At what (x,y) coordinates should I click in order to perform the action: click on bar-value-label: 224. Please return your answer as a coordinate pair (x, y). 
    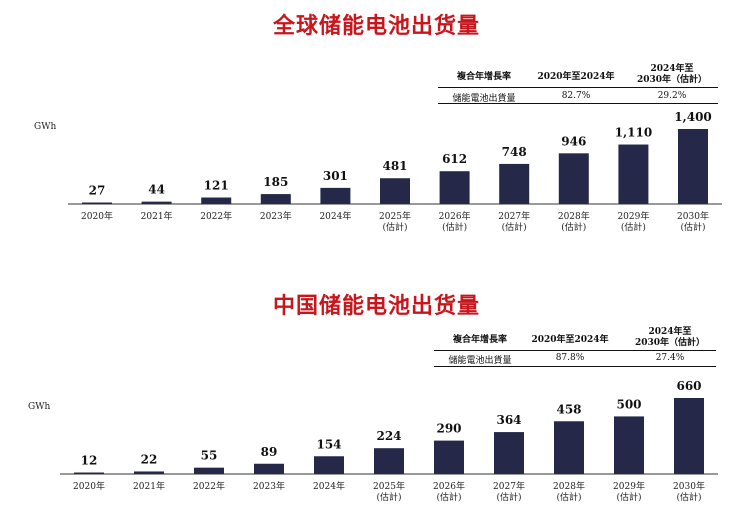
    Looking at the image, I should click on (388, 436).